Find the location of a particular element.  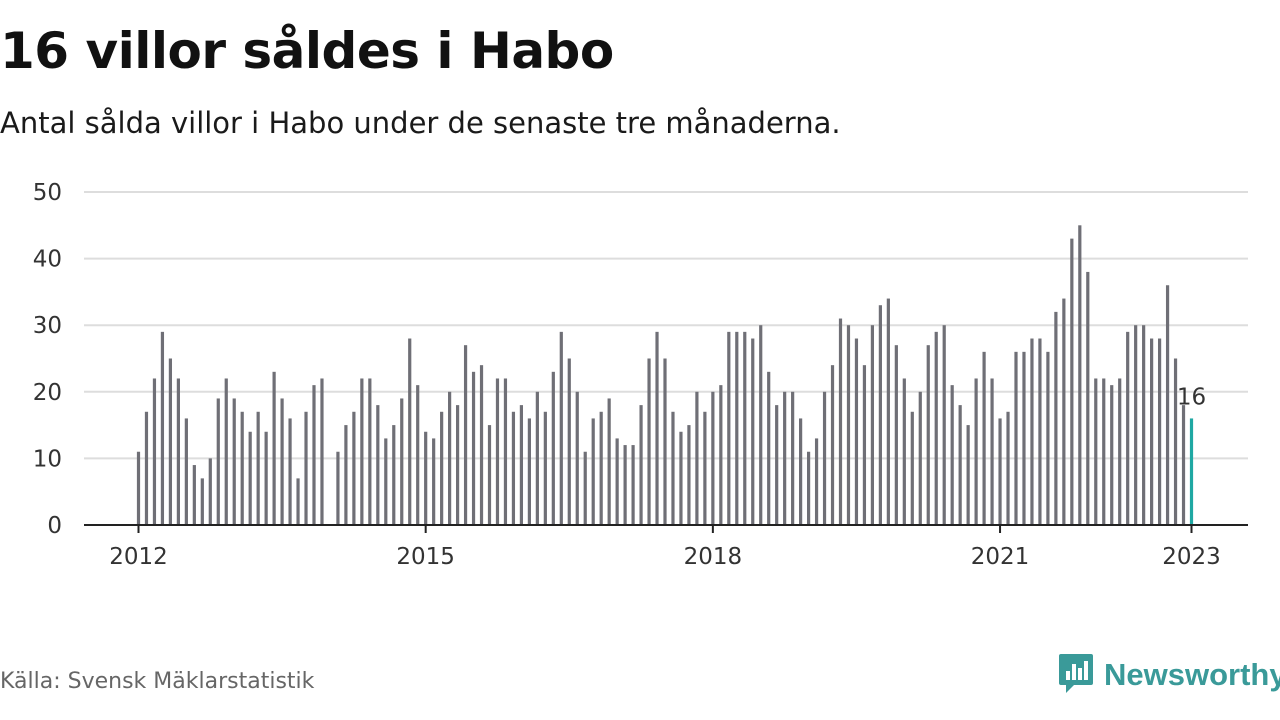

y-tick-label: 40 is located at coordinates (47, 260).